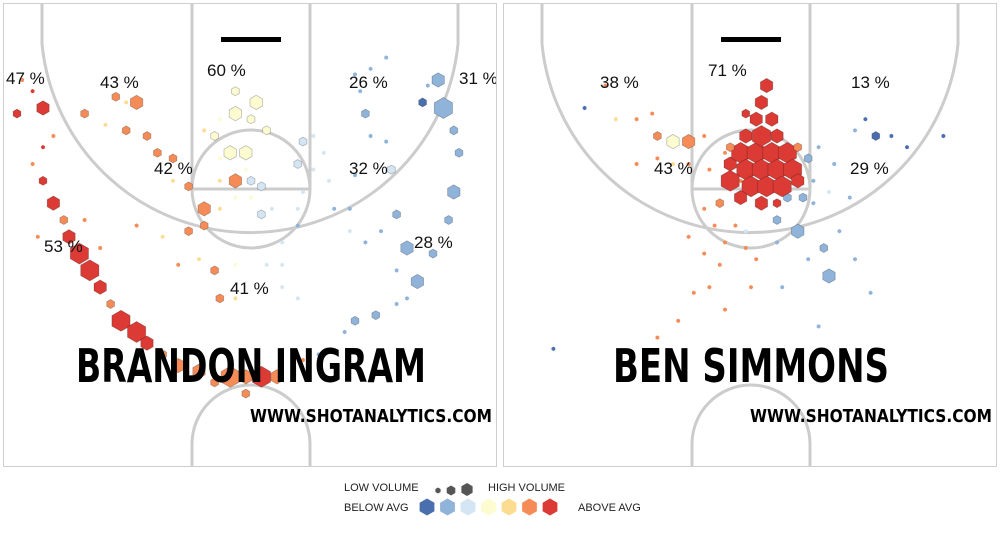 The width and height of the screenshot is (1000, 535). What do you see at coordinates (751, 366) in the screenshot?
I see `player-name: BEN SIMMONS` at bounding box center [751, 366].